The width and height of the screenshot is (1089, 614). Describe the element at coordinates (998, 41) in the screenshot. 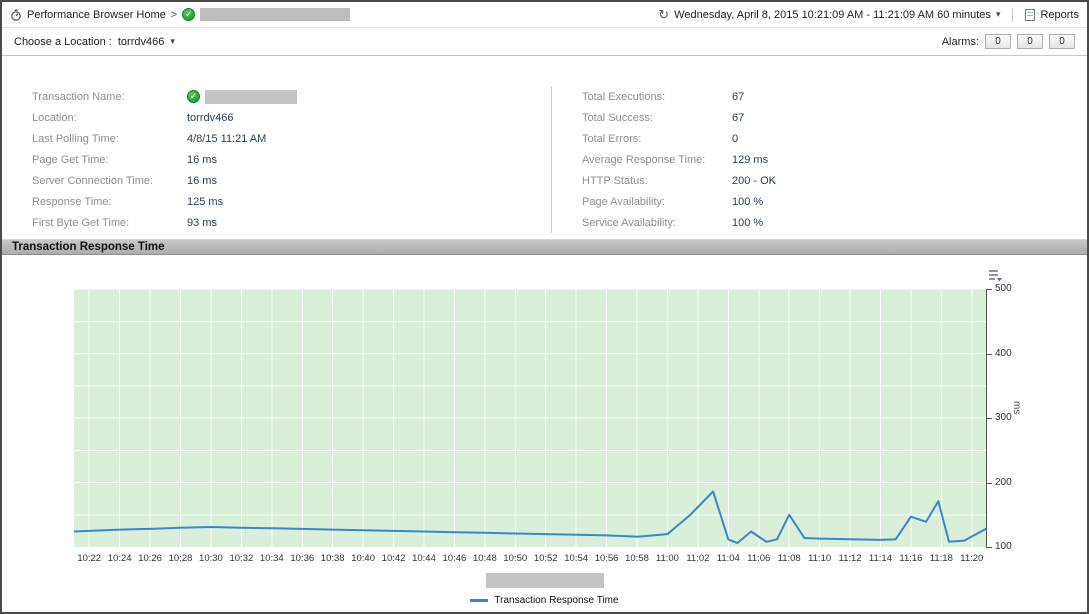

I see `alarm-count-fatal: 0` at that location.